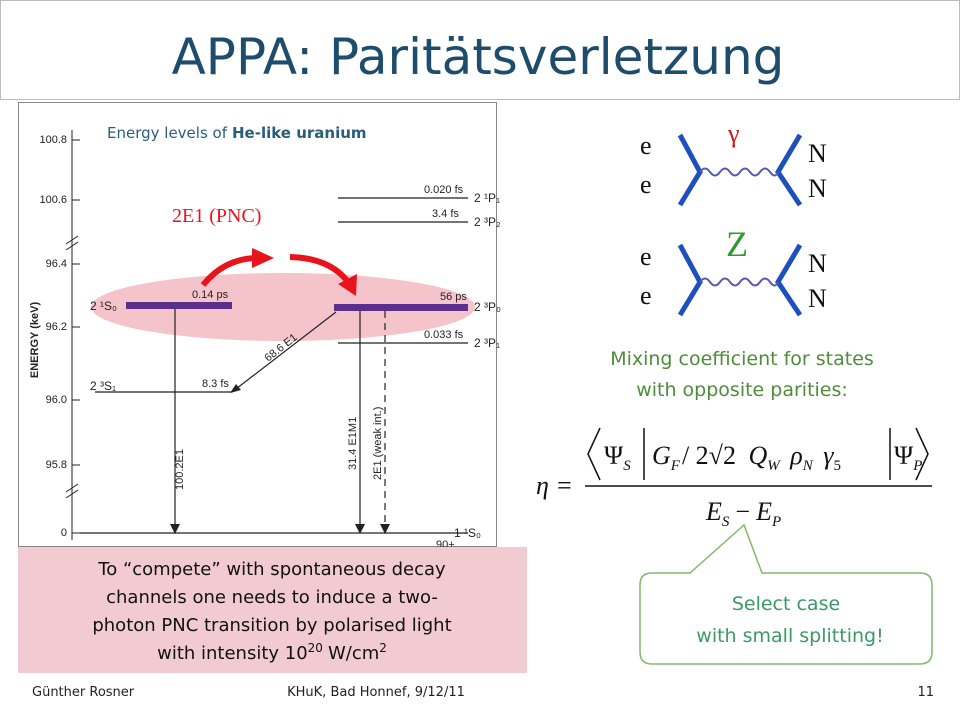 This screenshot has height=720, width=960. Describe the element at coordinates (789, 636) in the screenshot. I see `callout-line: with small splitting!` at that location.